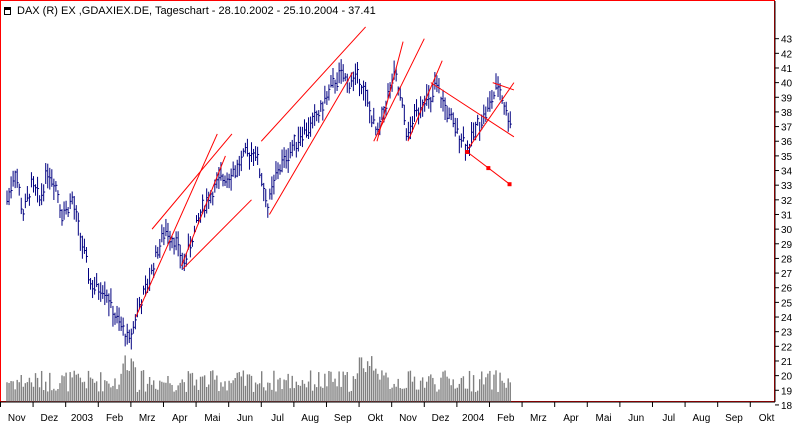 The image size is (801, 427). Describe the element at coordinates (787, 245) in the screenshot. I see `y-tick-label: 29` at that location.